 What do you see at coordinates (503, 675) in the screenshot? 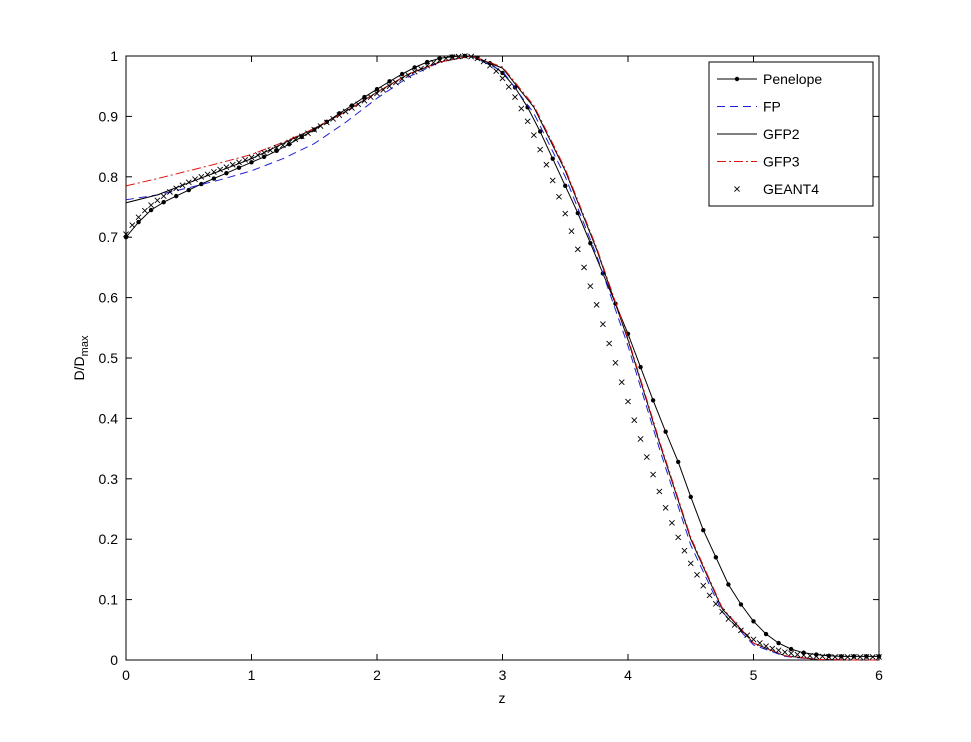
I see `x-tick-label: 3` at bounding box center [503, 675].